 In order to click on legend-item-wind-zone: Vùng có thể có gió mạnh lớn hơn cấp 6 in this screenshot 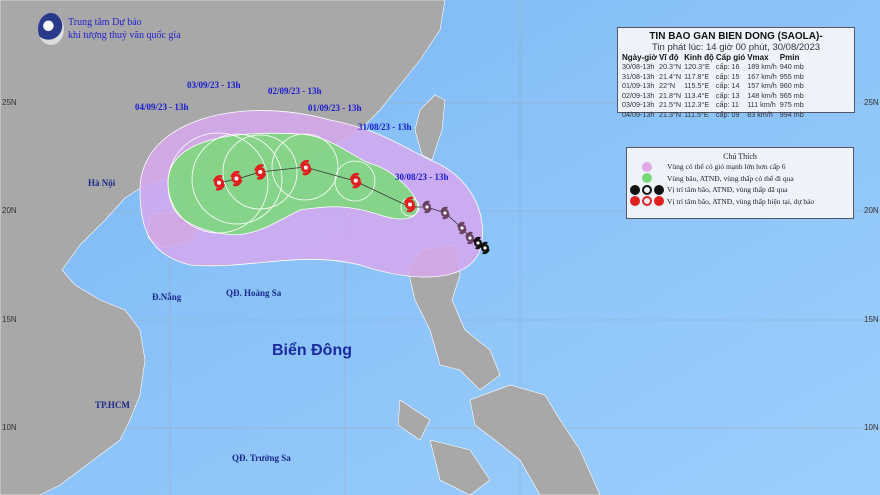, I will do `click(740, 167)`.